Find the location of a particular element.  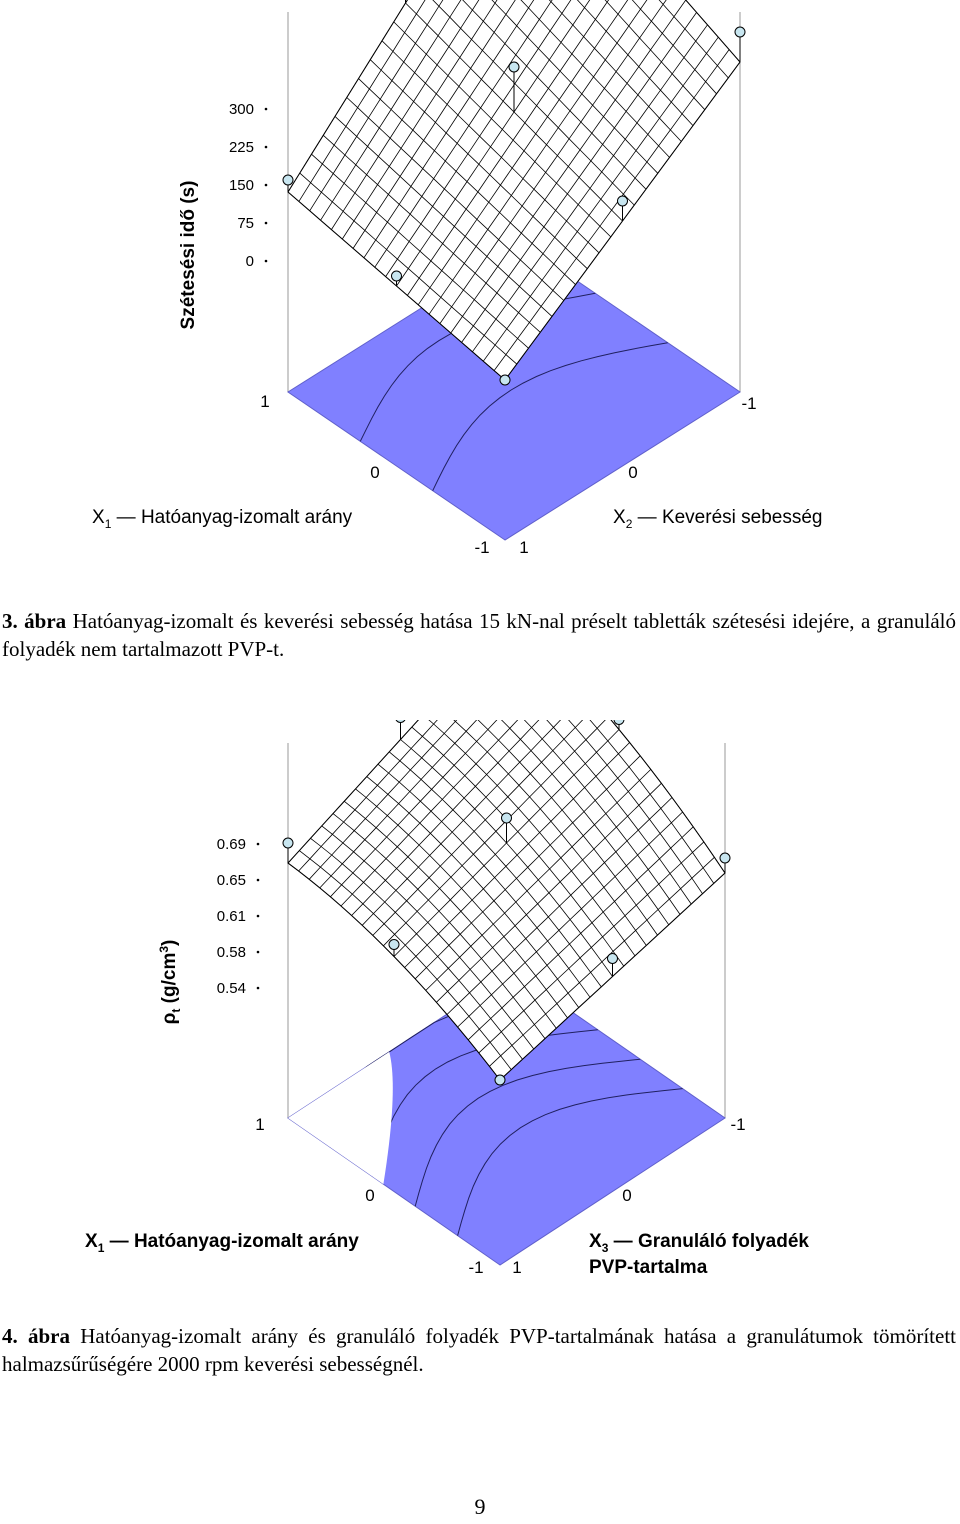

figure-4-z-axis-label: ρt (g/cm3) is located at coordinates (170, 982).